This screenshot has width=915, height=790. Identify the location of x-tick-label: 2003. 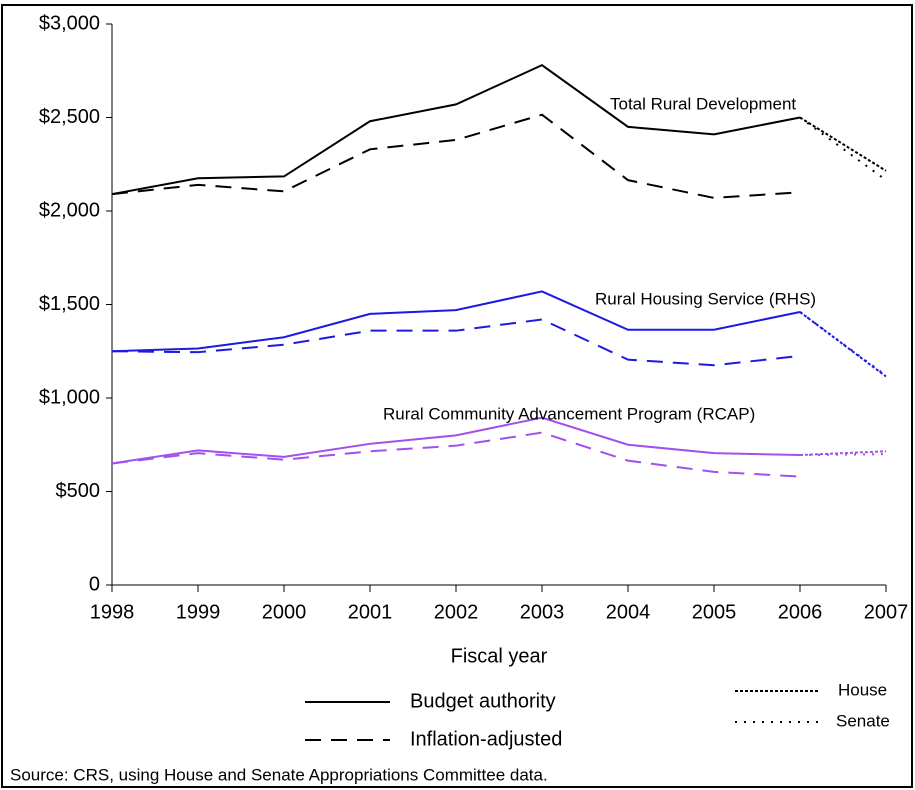
(542, 612).